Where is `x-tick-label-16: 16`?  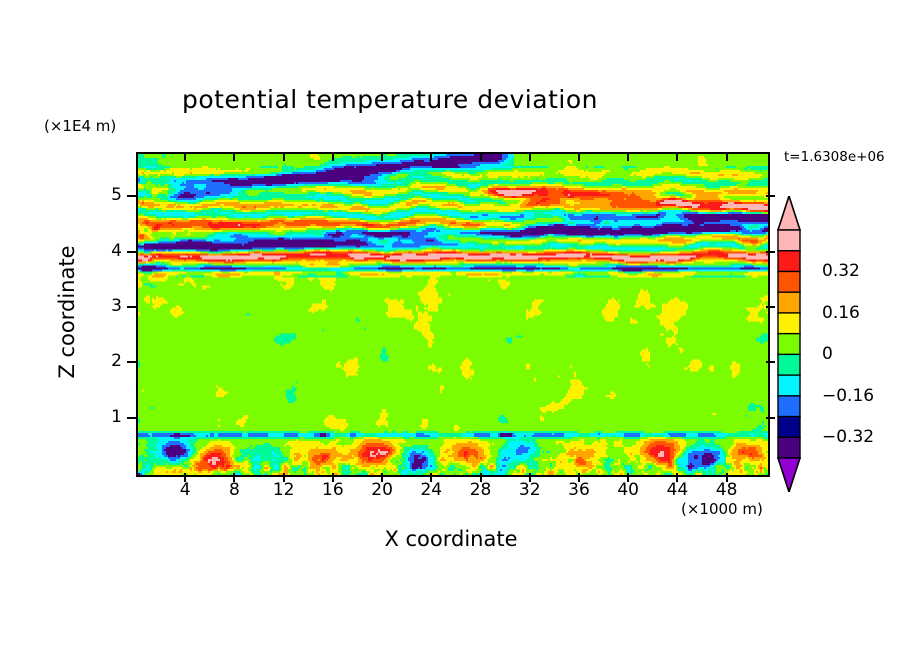 x-tick-label-16: 16 is located at coordinates (333, 490).